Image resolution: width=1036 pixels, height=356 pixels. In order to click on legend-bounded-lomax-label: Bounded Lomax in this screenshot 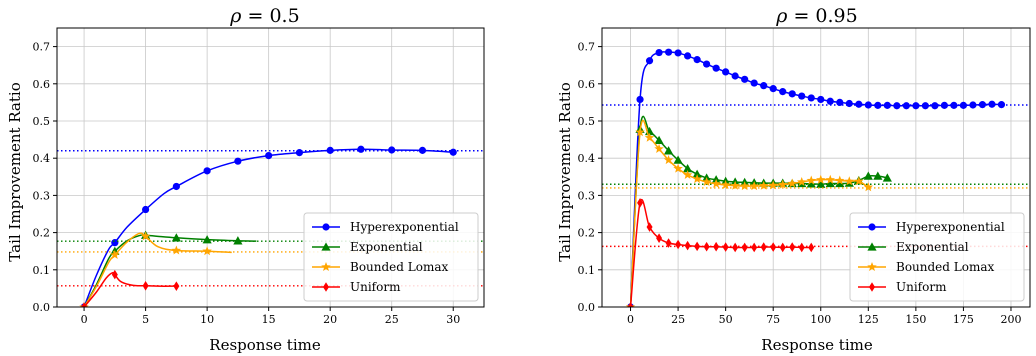, I will do `click(399, 267)`.